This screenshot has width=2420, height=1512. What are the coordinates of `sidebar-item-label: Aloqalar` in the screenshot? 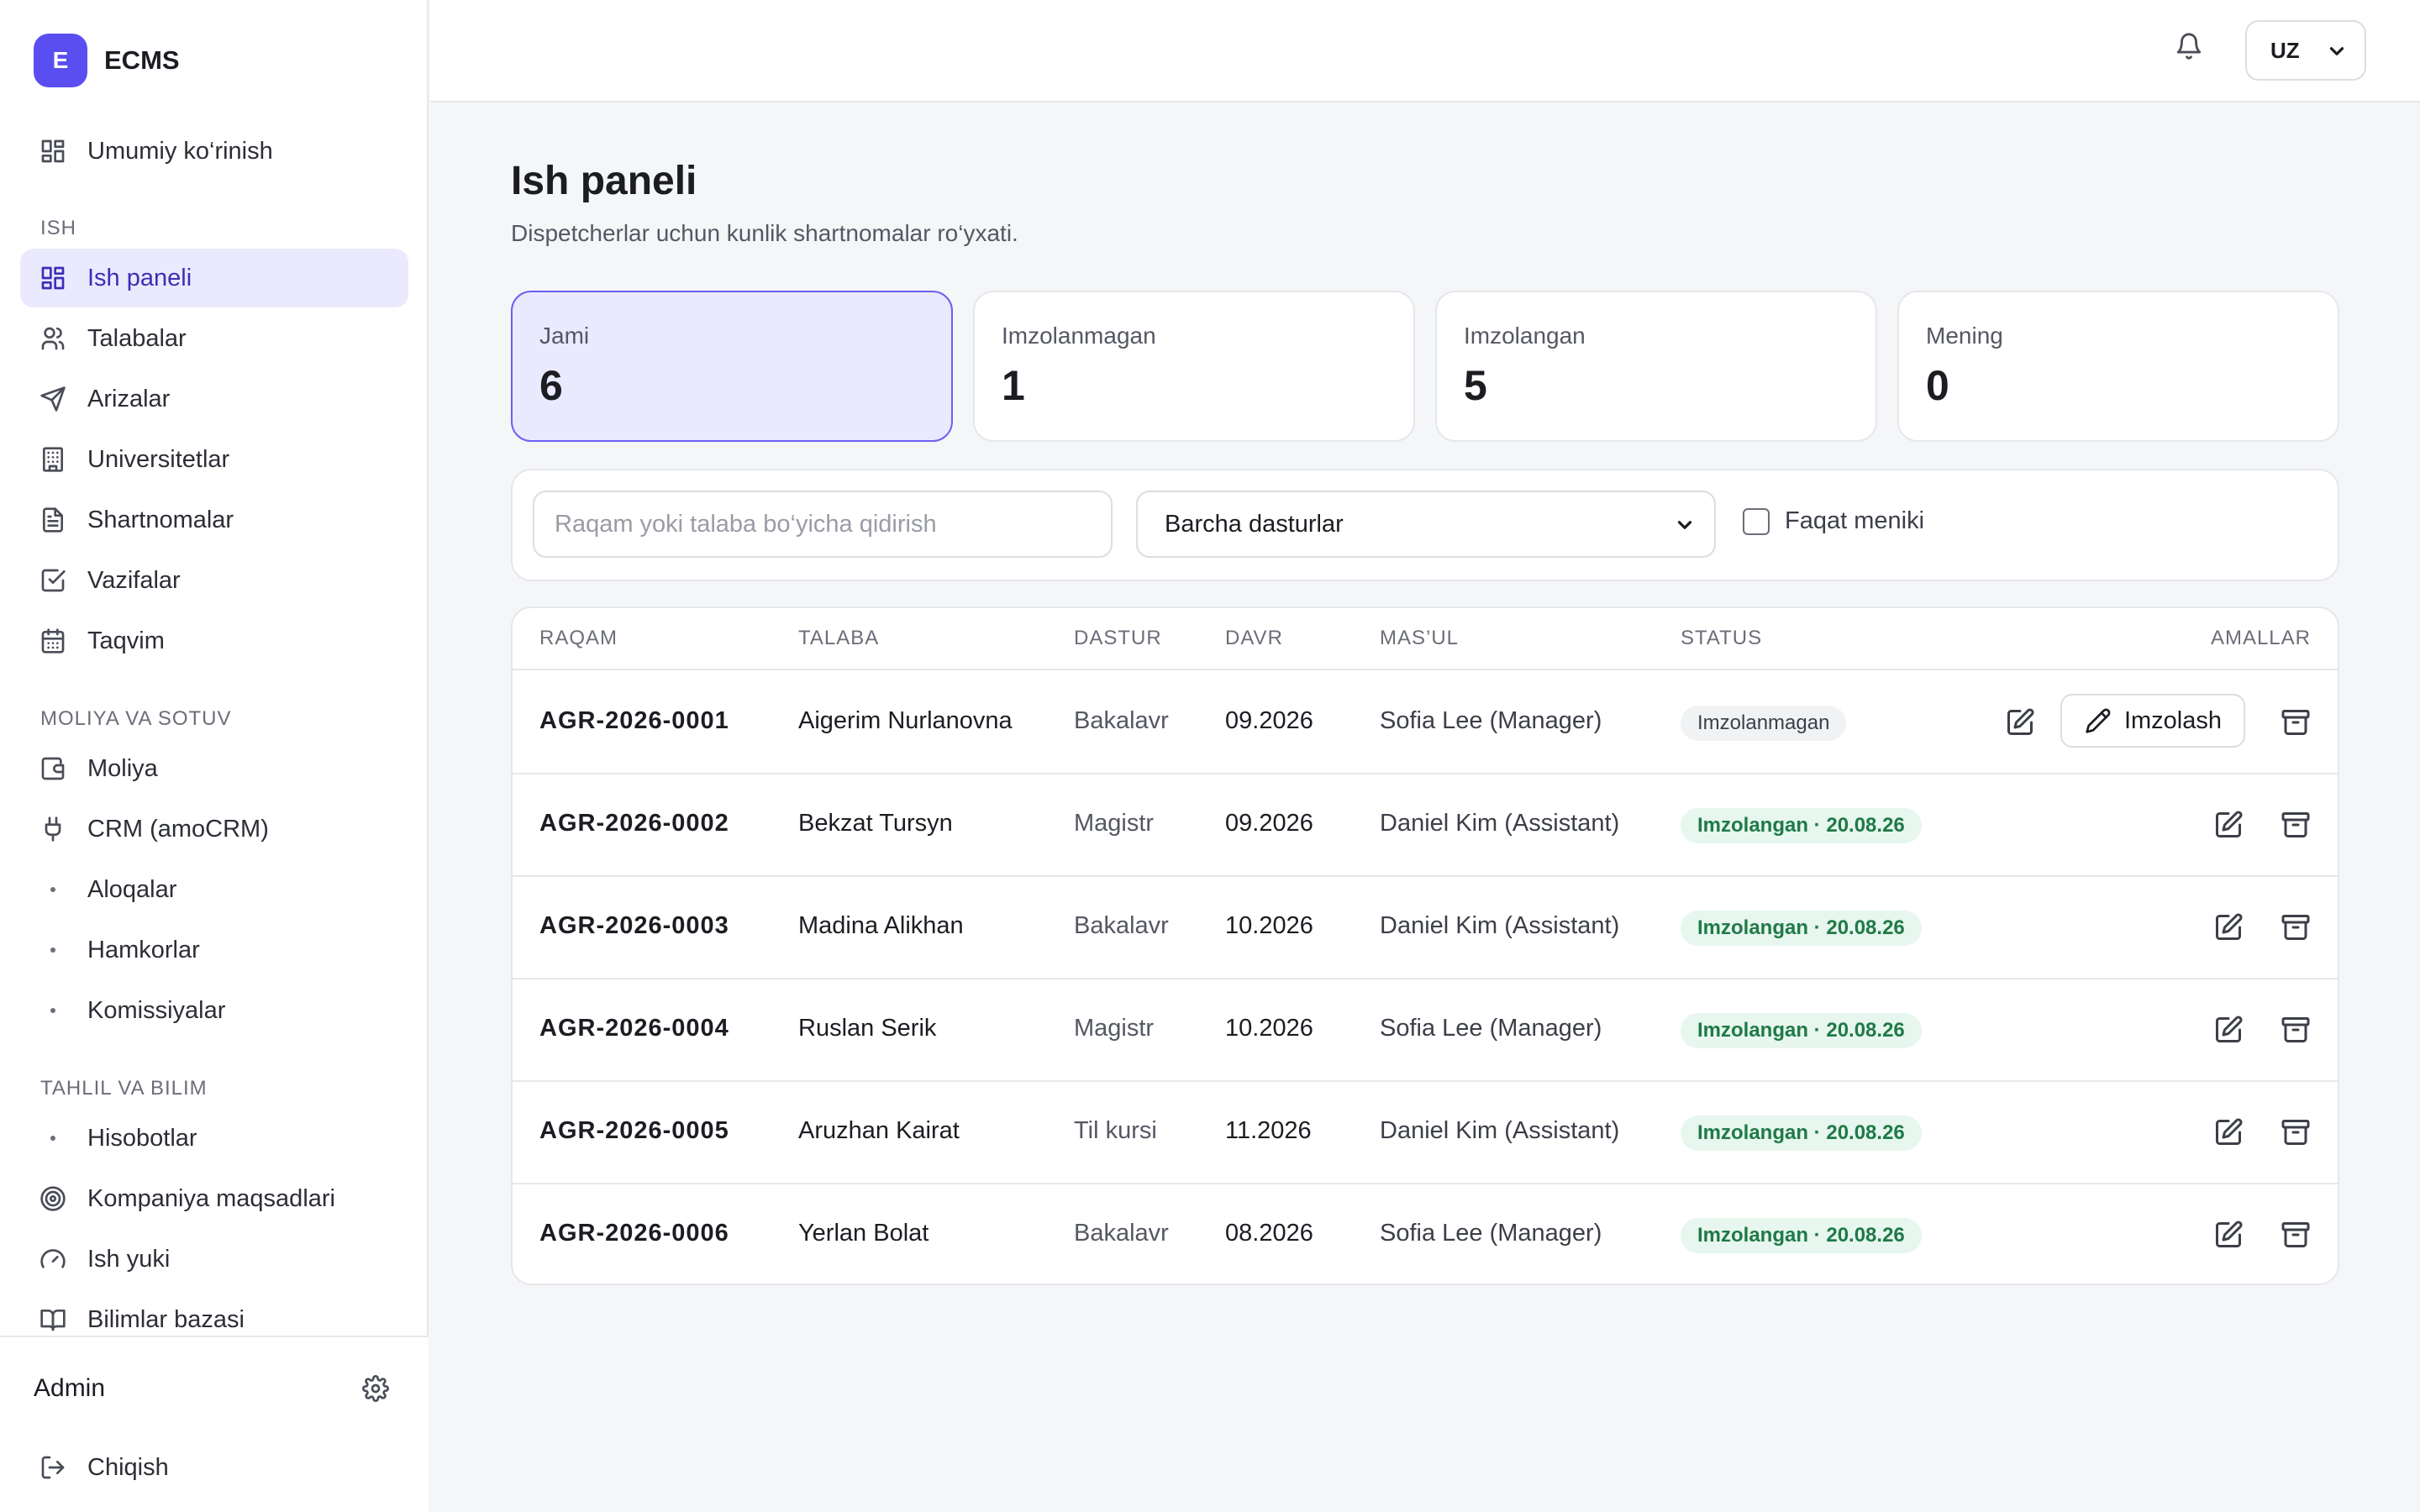 It's located at (132, 889).